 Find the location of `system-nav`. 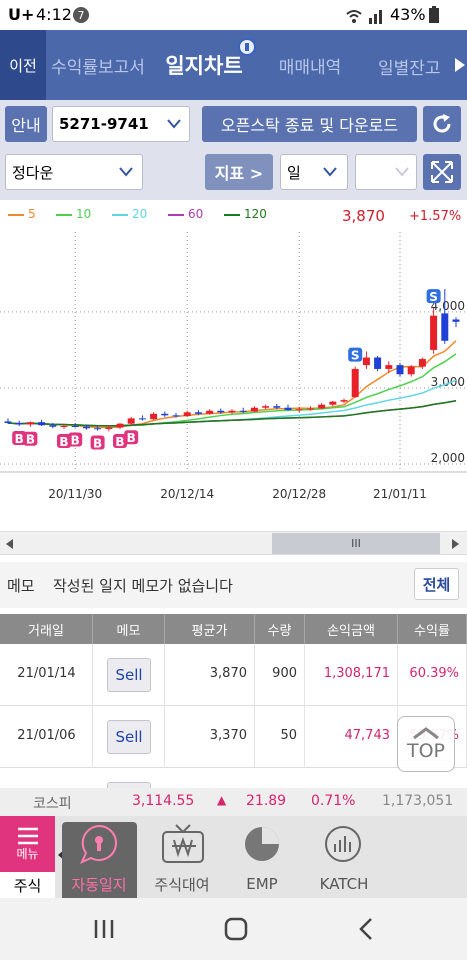

system-nav is located at coordinates (233, 929).